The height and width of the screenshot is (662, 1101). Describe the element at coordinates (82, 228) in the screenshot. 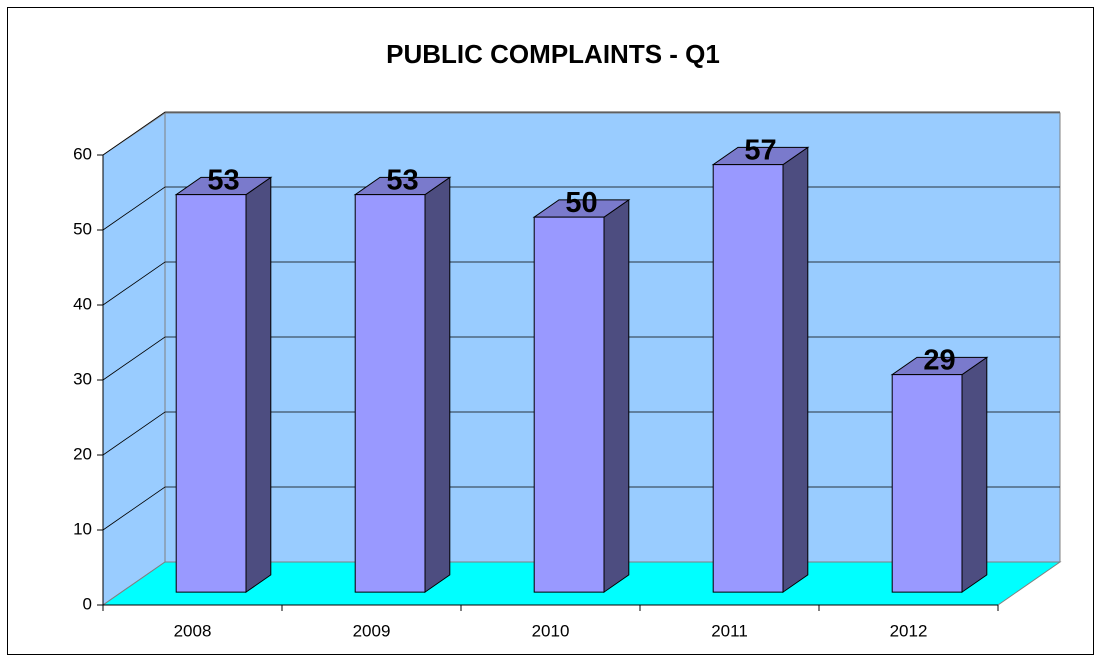

I see `y-tick-label: 50` at that location.